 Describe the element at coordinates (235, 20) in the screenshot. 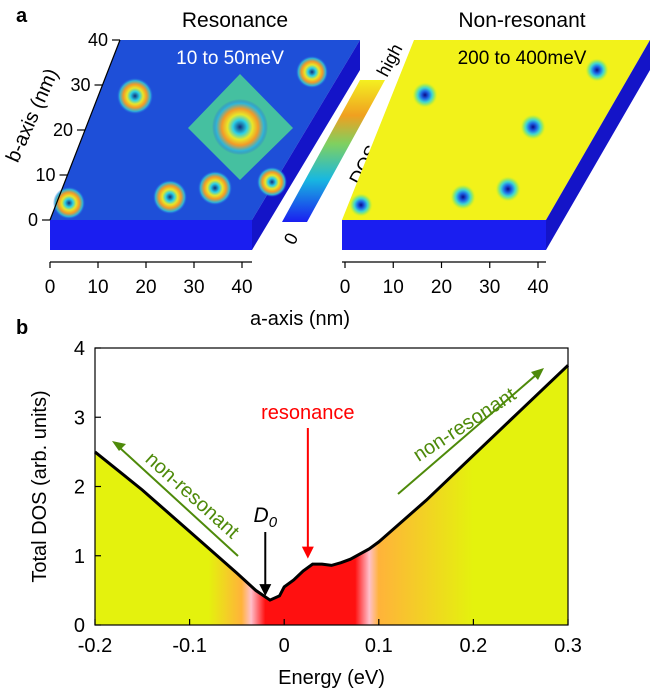

I see `resonance-title: Resonance` at that location.